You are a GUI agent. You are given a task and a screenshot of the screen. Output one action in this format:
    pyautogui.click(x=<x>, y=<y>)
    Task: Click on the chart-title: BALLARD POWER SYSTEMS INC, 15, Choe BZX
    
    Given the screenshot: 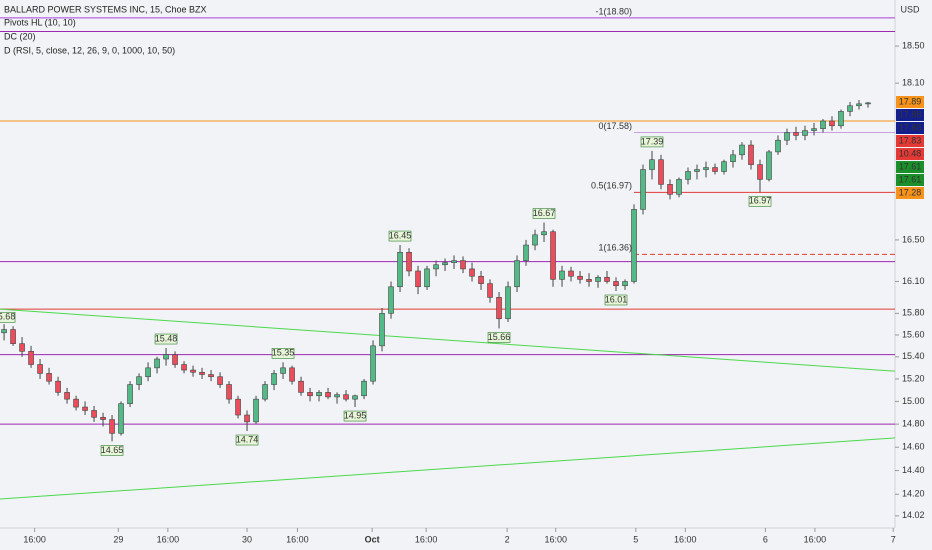 What is the action you would take?
    pyautogui.click(x=105, y=9)
    